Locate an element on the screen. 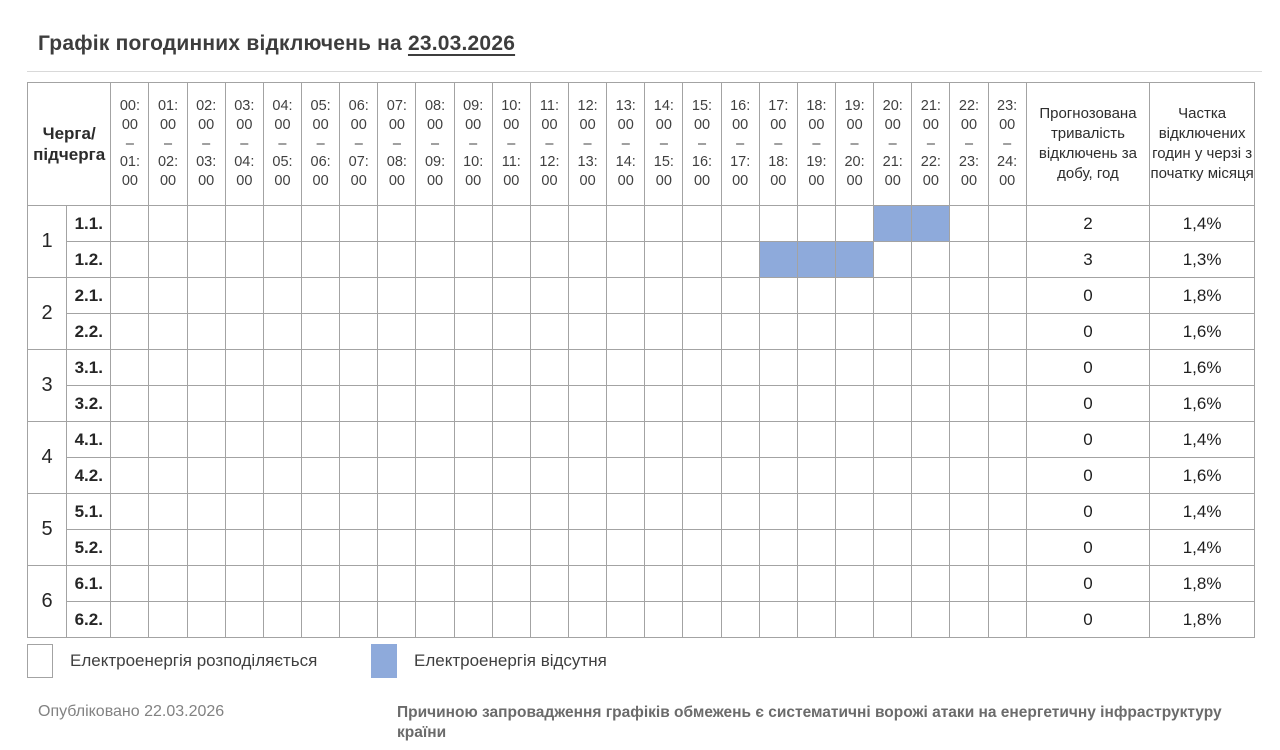 Image resolution: width=1280 pixels, height=750 pixels. hour-header: 02: 00 – 03: 00 is located at coordinates (206, 144).